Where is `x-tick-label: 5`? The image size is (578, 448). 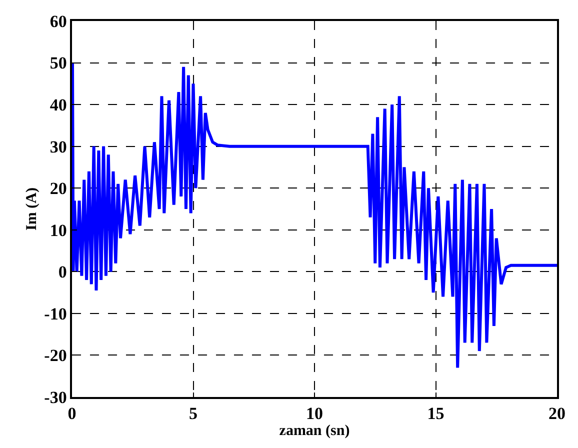 x-tick-label: 5 is located at coordinates (193, 414).